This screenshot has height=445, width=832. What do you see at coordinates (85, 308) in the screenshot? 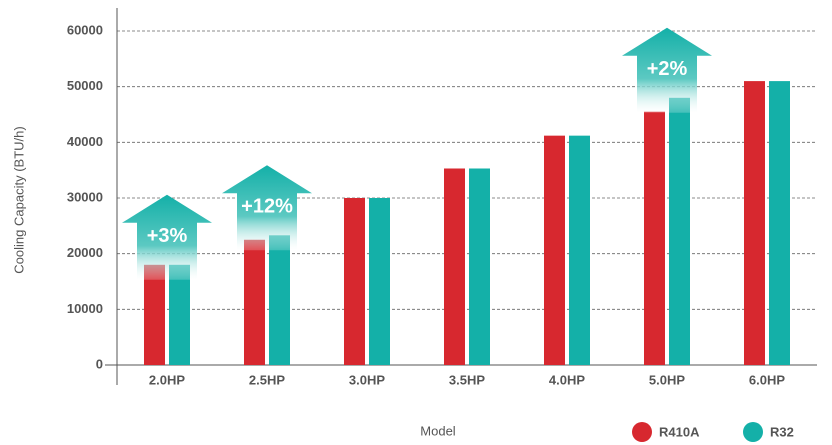
I see `y-tick-label: 10000` at bounding box center [85, 308].